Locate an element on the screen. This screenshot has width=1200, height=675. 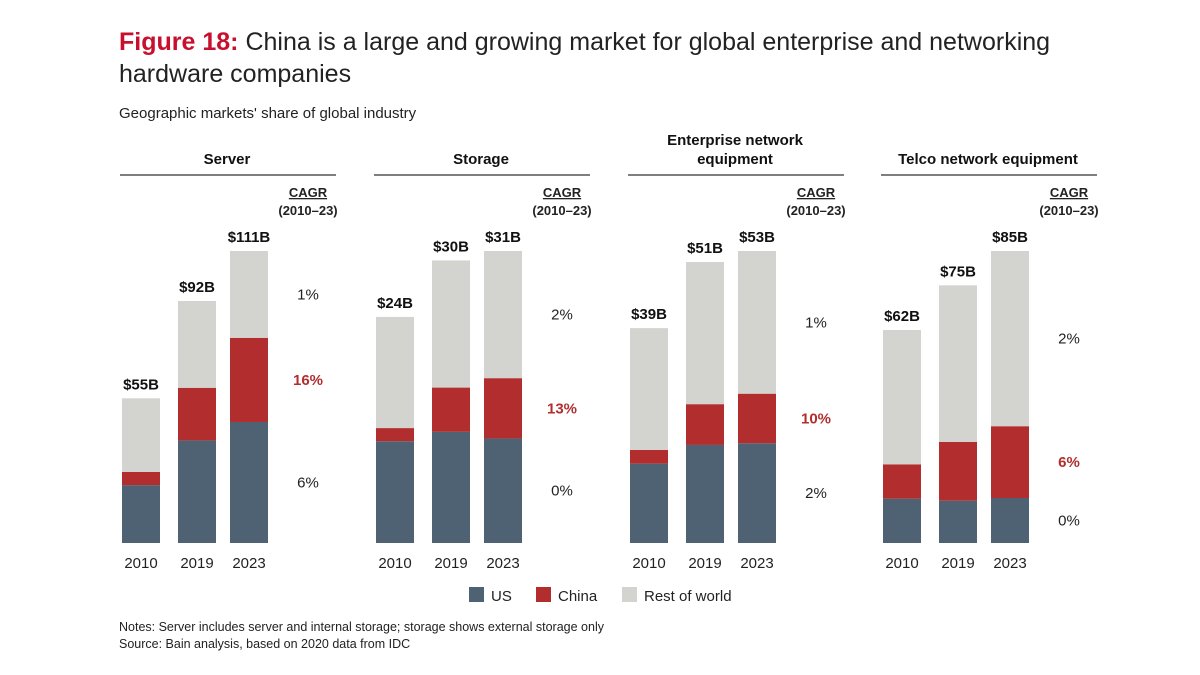
legend-swatch-us is located at coordinates (476, 594).